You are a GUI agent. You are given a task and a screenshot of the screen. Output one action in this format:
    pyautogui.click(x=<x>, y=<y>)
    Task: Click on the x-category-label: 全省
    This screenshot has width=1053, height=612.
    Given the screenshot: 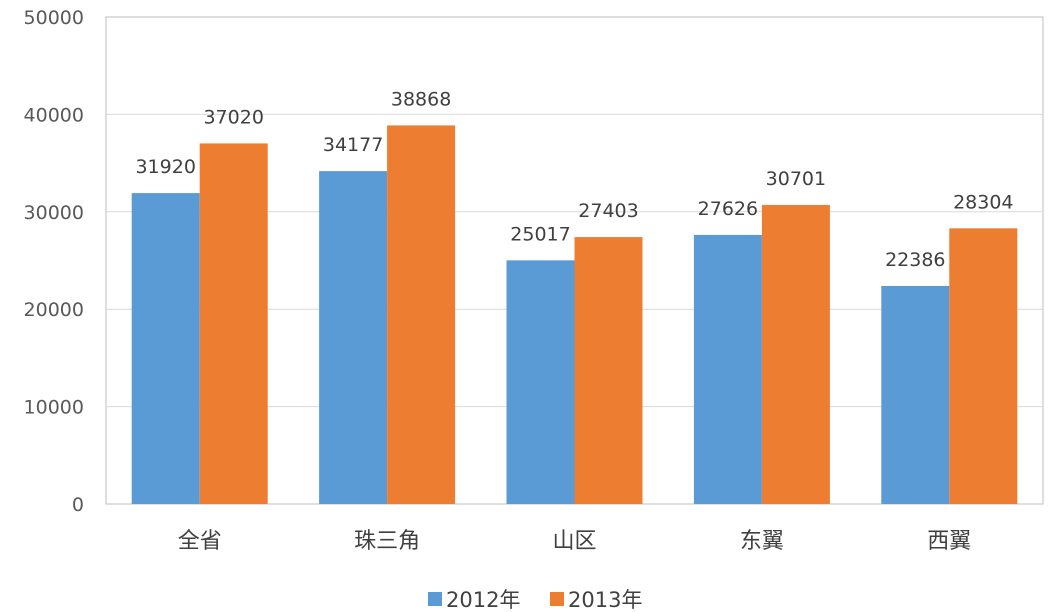 What is the action you would take?
    pyautogui.click(x=200, y=541)
    